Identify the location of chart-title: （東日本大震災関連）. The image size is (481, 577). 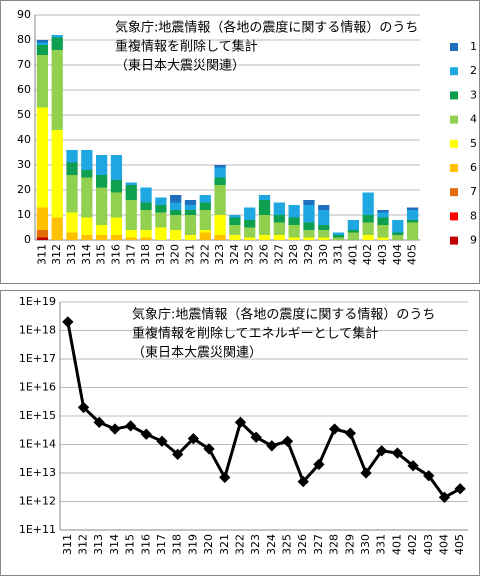
(180, 66).